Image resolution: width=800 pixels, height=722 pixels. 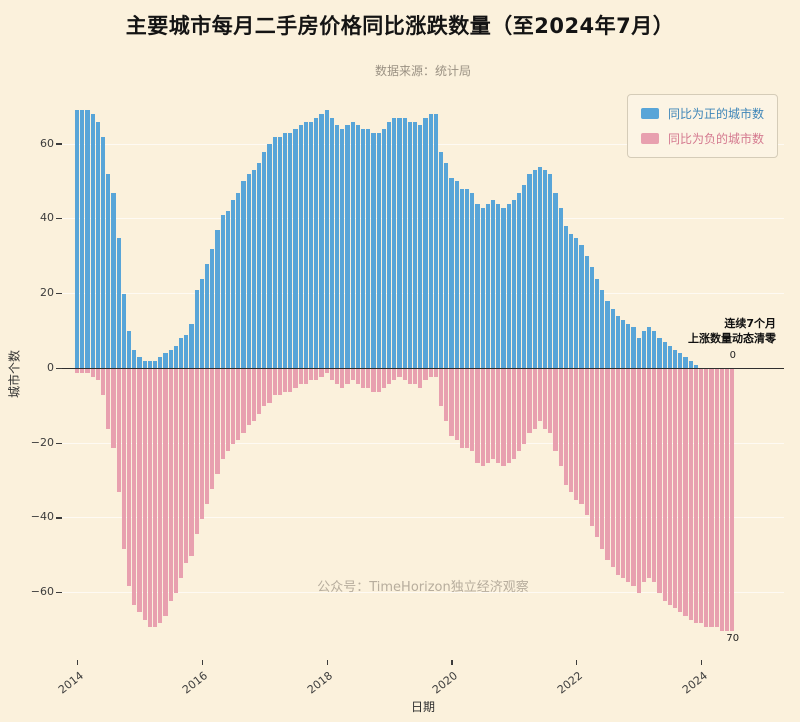 What do you see at coordinates (702, 138) in the screenshot?
I see `legend-item-negative: 同比为负的城市数` at bounding box center [702, 138].